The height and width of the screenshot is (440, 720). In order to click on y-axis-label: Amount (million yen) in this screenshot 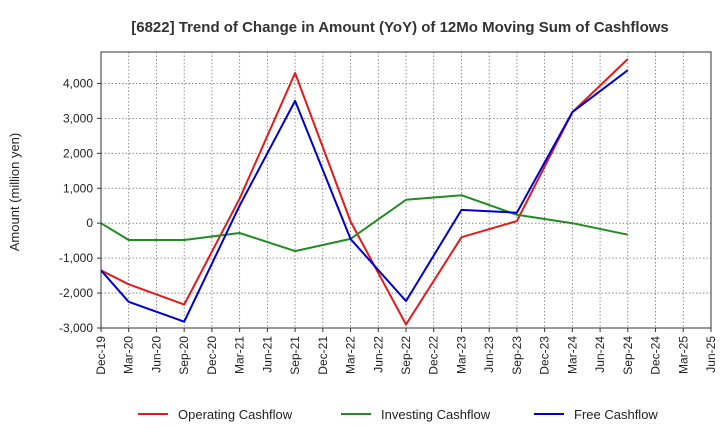, I will do `click(14, 192)`.